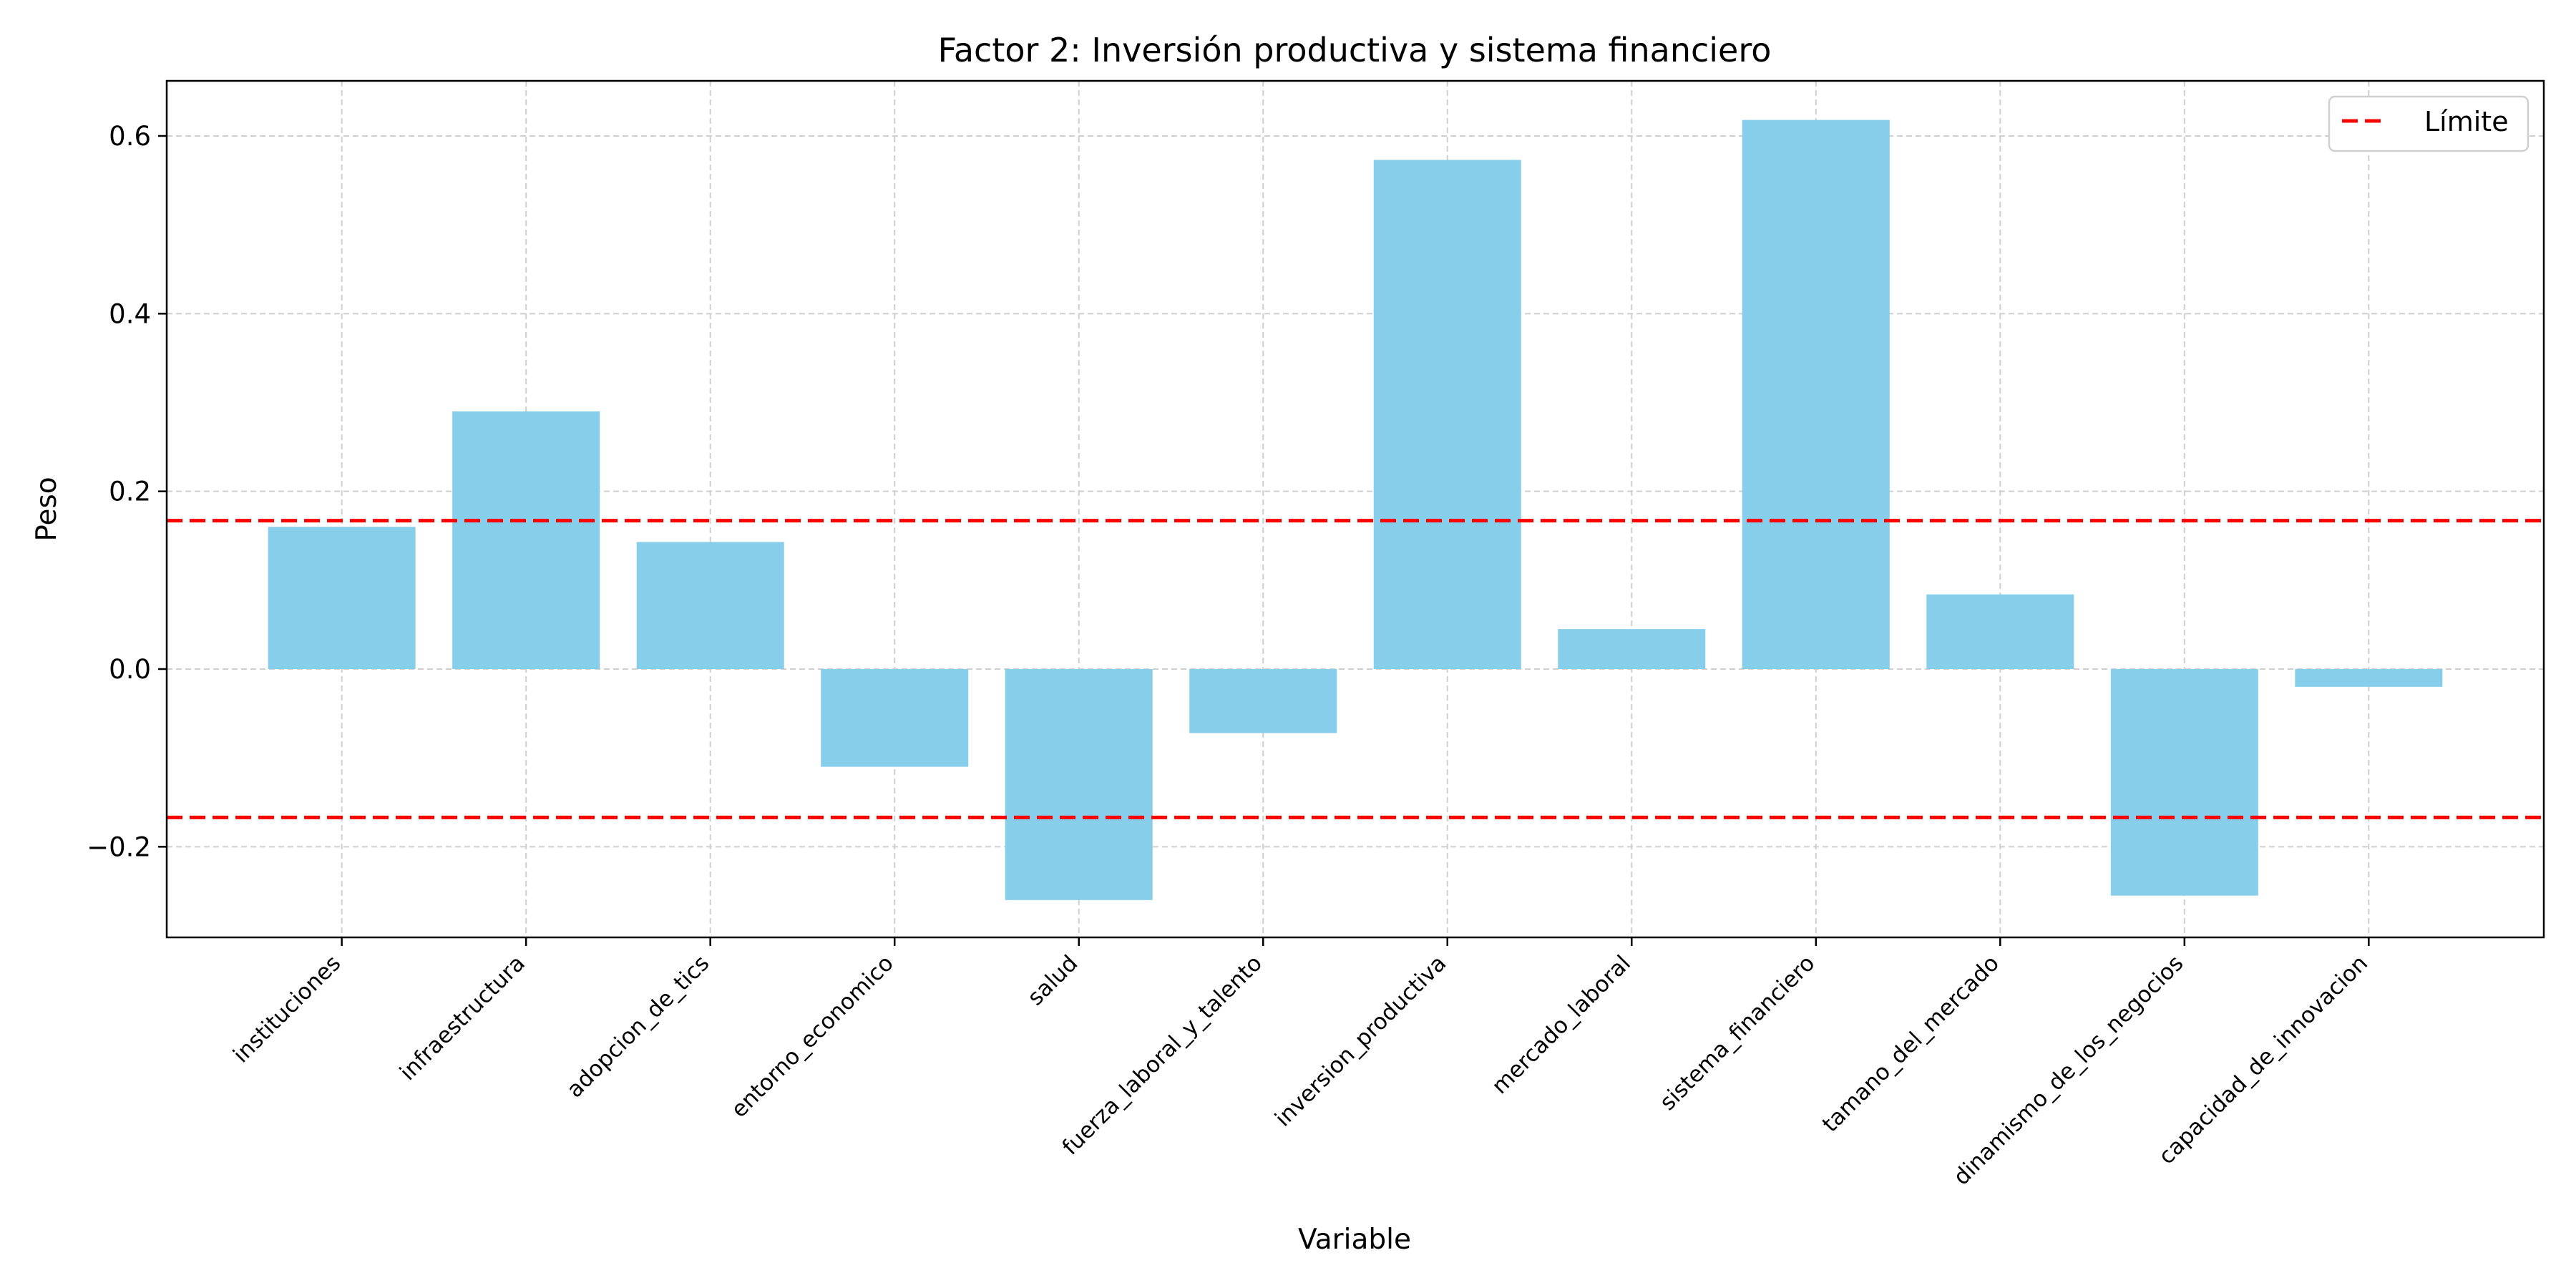 The height and width of the screenshot is (1288, 2576). Describe the element at coordinates (1447, 415) in the screenshot. I see `bar-inversion_productiva` at that location.